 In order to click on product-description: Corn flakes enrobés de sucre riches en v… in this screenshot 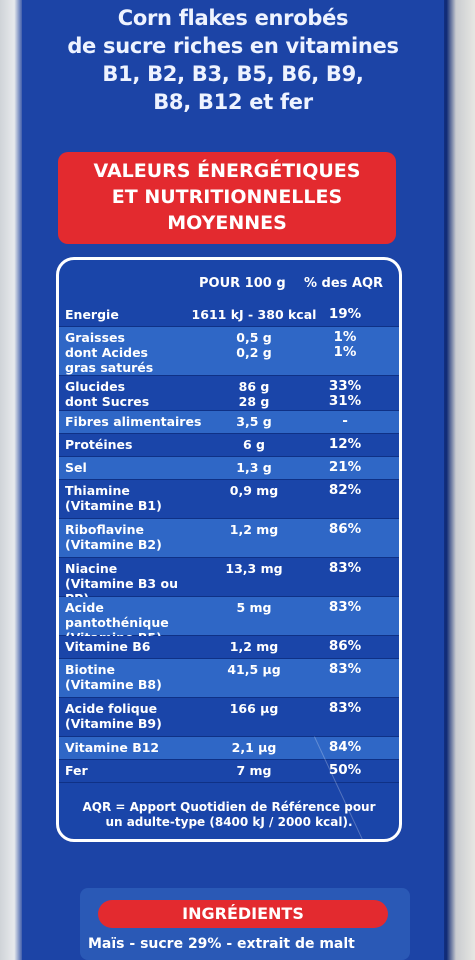, I will do `click(233, 60)`.